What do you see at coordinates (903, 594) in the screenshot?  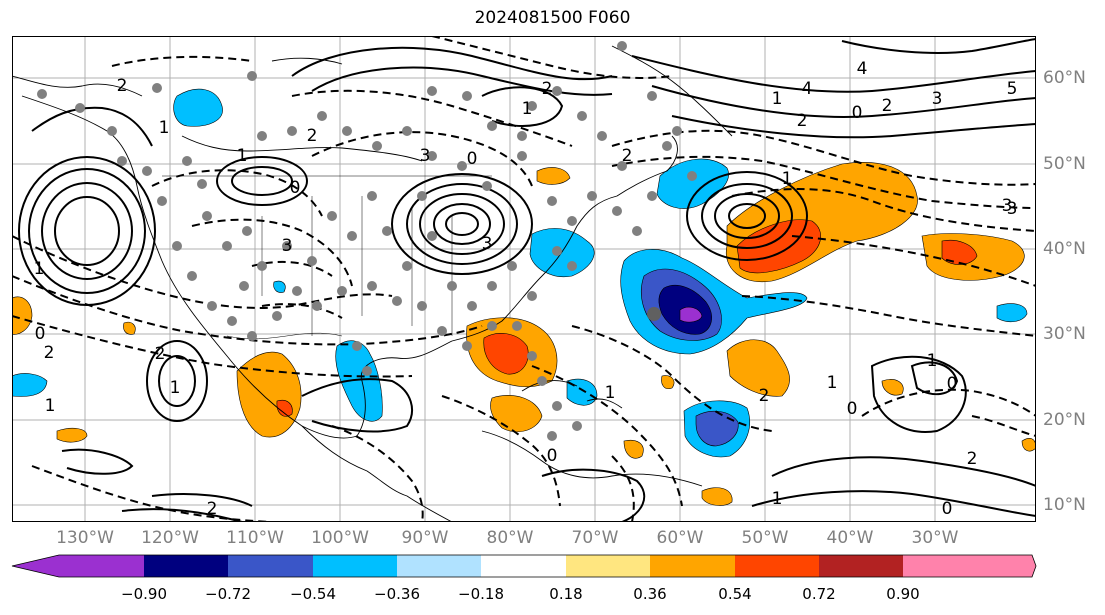 I see `colorbar-tick: 0.90` at bounding box center [903, 594].